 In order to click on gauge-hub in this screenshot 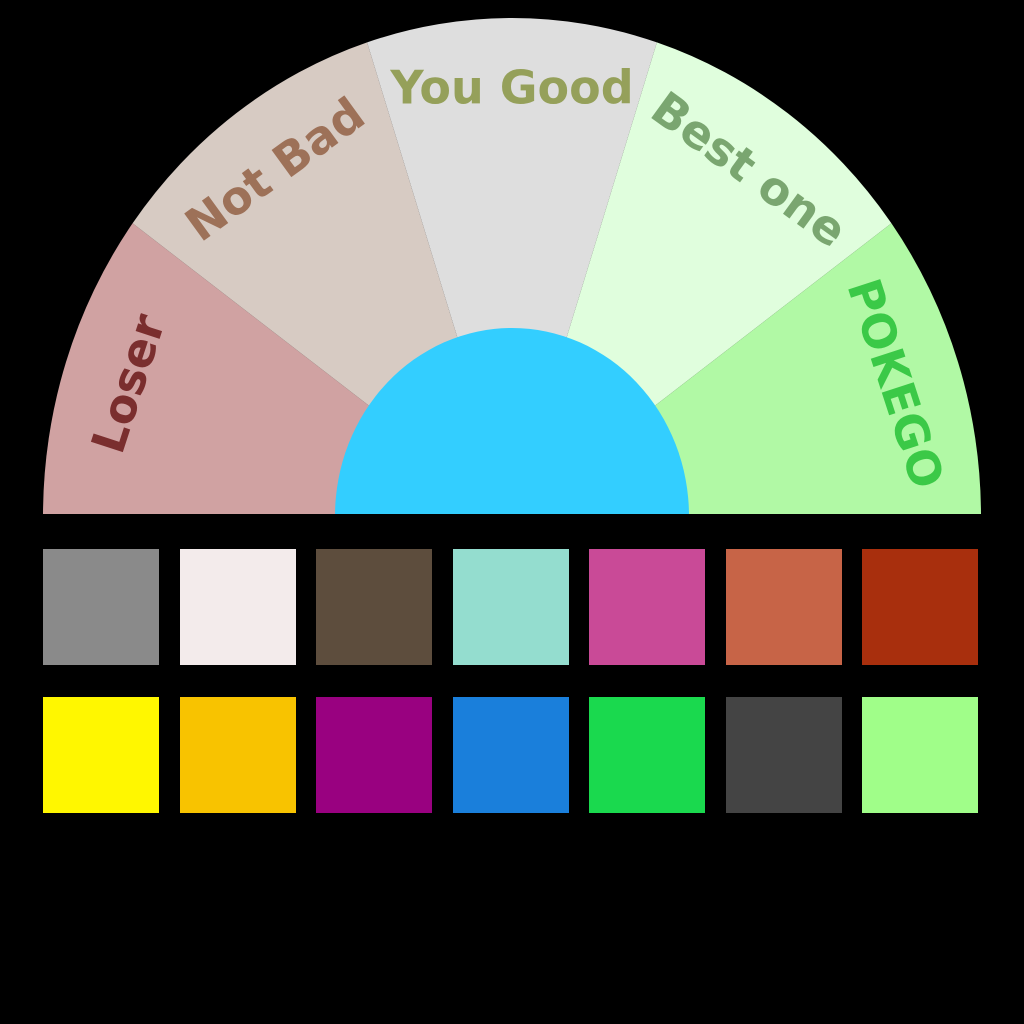, I will do `click(512, 422)`.